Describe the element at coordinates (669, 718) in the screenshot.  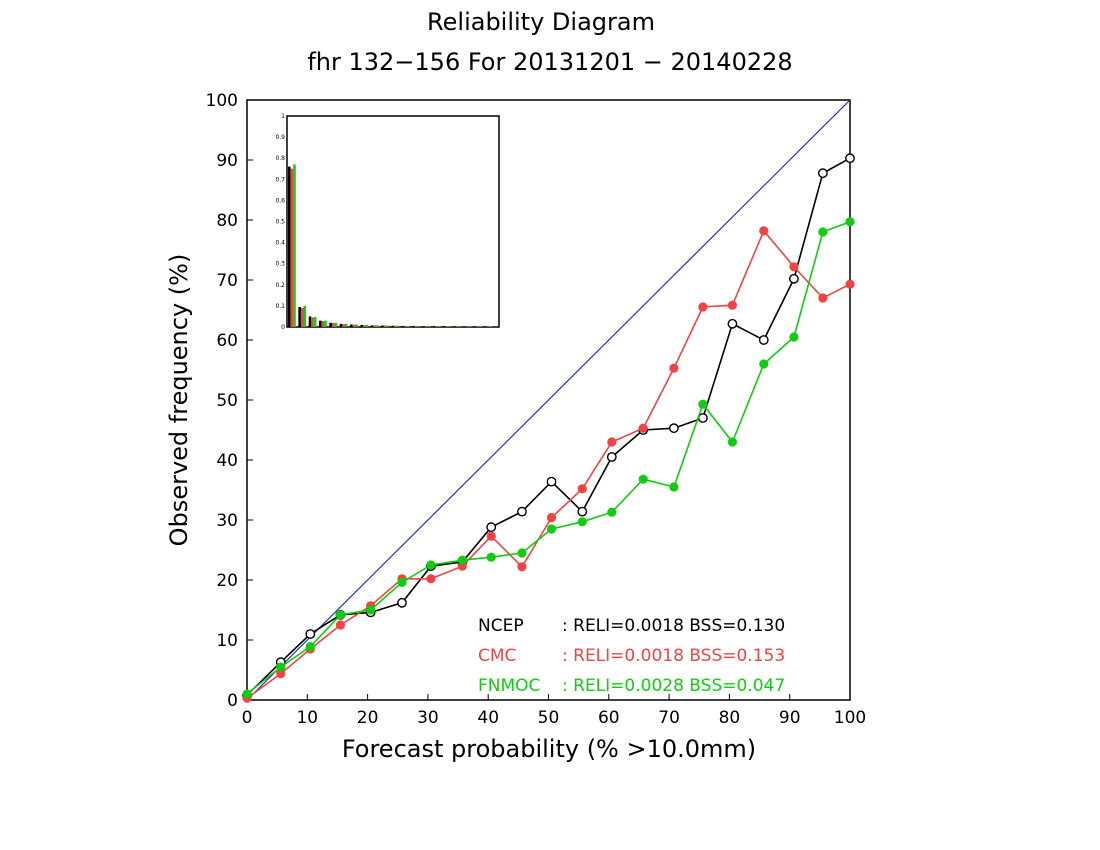
I see `x-tick-label: 70` at that location.